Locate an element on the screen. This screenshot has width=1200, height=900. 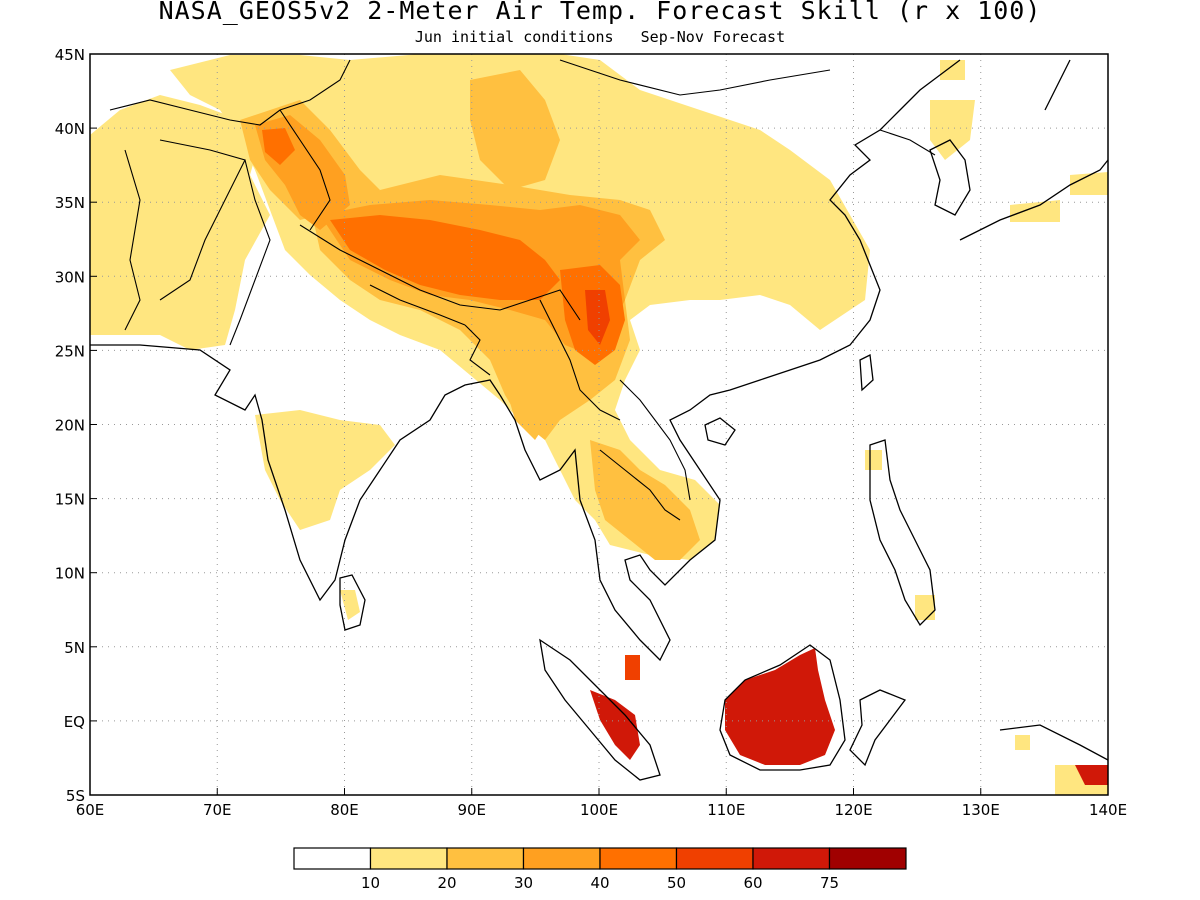
lat-tick-label: 25N is located at coordinates (70, 351).